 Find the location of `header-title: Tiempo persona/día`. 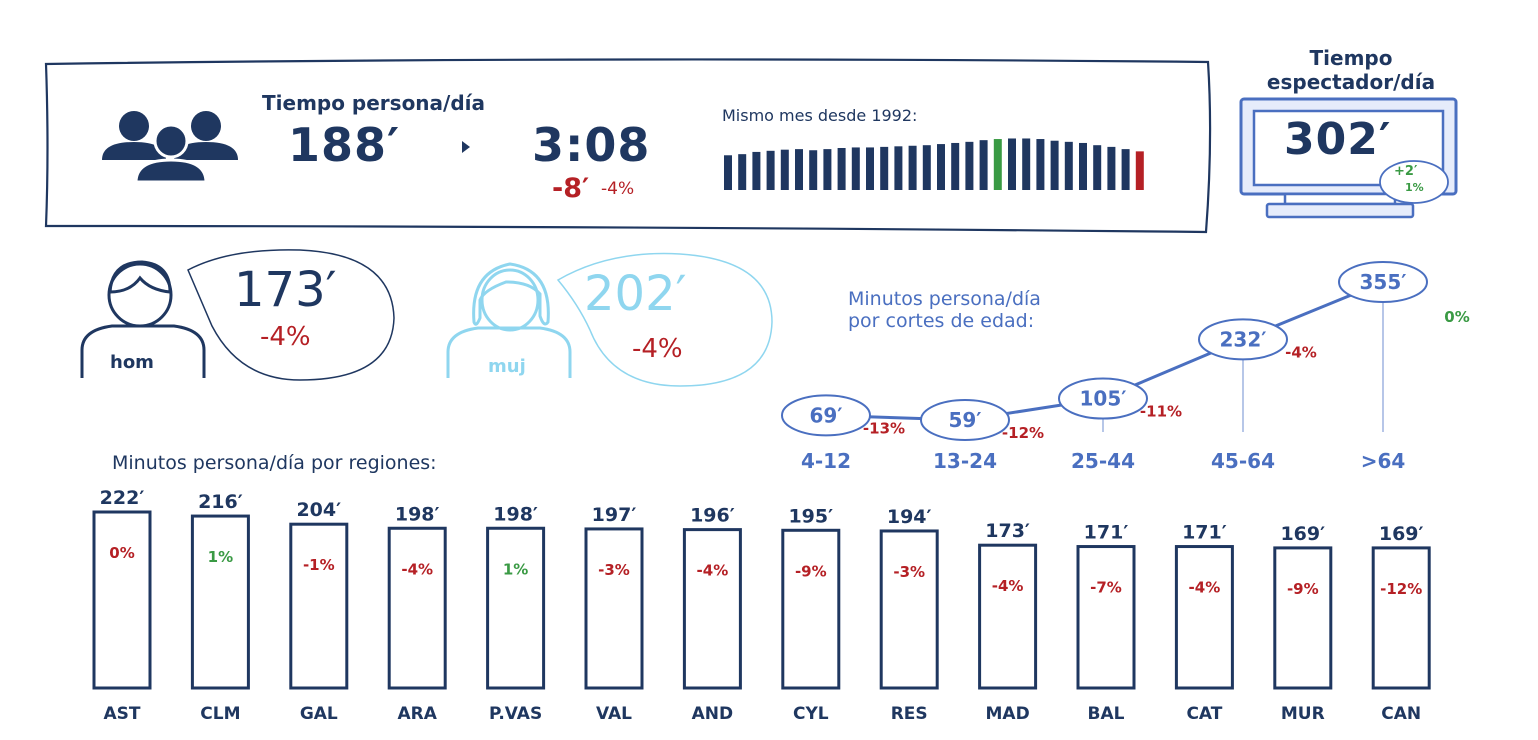

header-title: Tiempo persona/día is located at coordinates (374, 103).